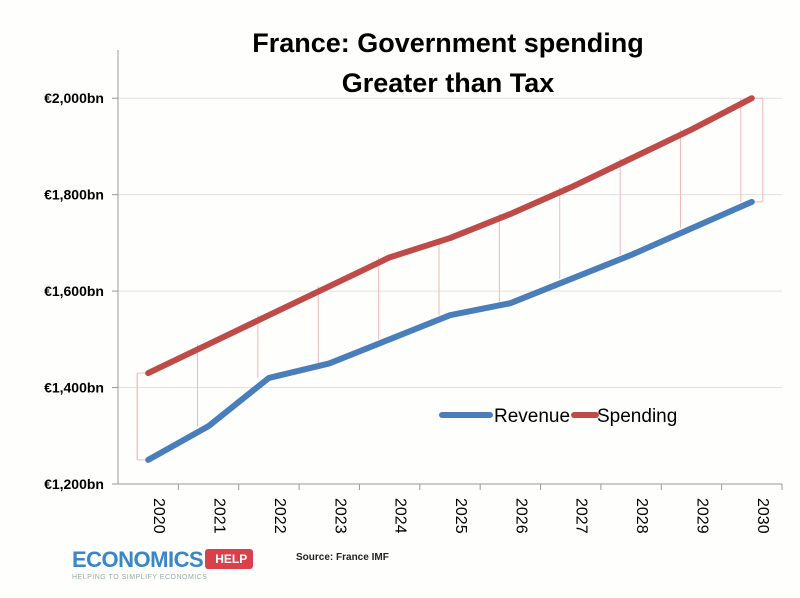 Image resolution: width=800 pixels, height=598 pixels. I want to click on y-tick-label: €1,800bn, so click(74, 195).